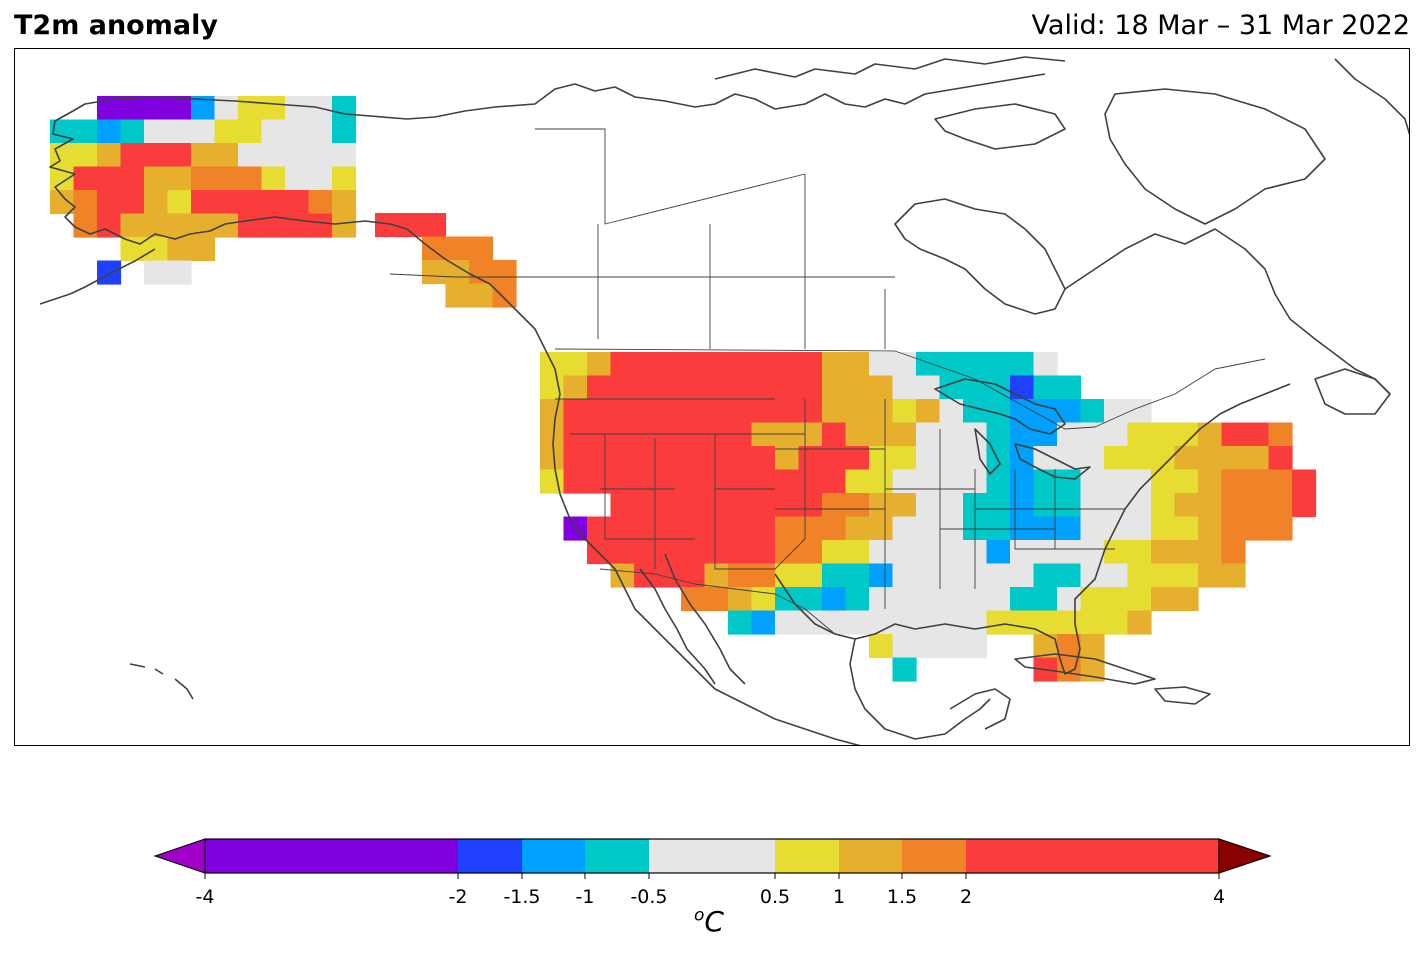  What do you see at coordinates (1371, 97) in the screenshot?
I see `greenland-edge` at bounding box center [1371, 97].